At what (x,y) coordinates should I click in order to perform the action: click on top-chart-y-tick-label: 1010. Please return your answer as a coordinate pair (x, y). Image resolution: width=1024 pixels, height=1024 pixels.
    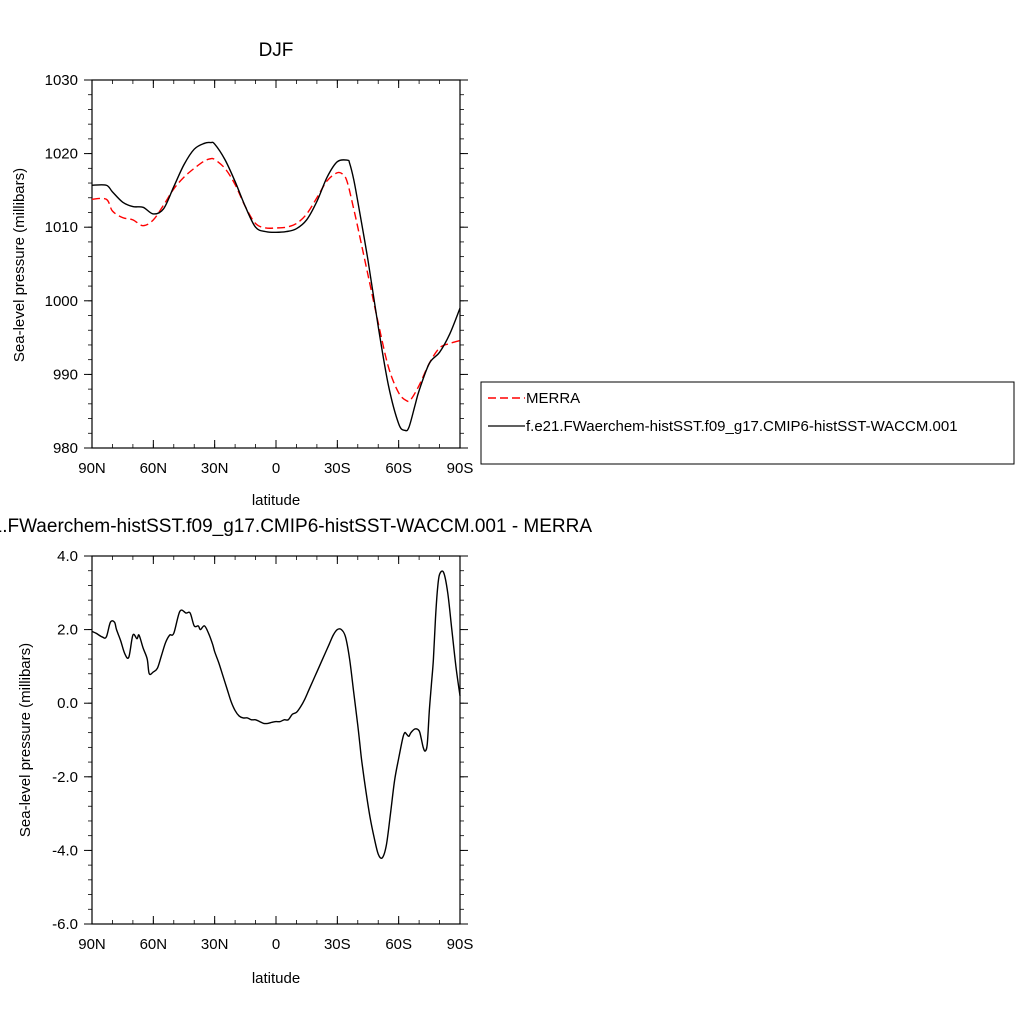
    Looking at the image, I should click on (61, 227).